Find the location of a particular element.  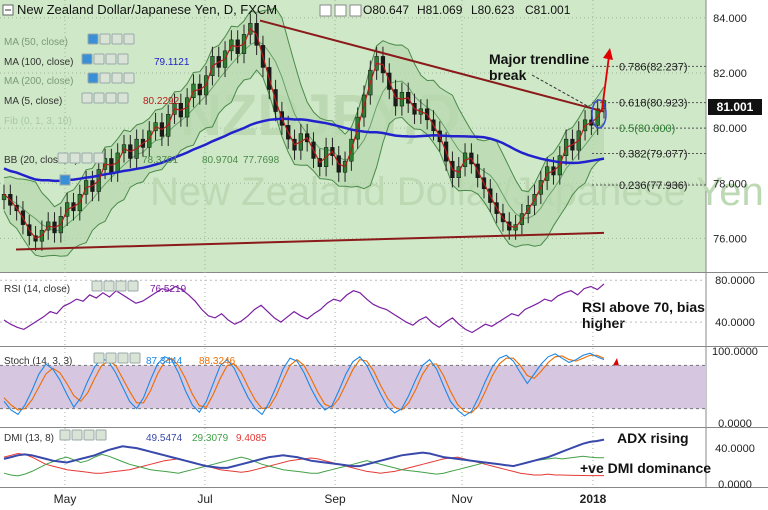

legend-ma50: MA (50, close) is located at coordinates (36, 42).